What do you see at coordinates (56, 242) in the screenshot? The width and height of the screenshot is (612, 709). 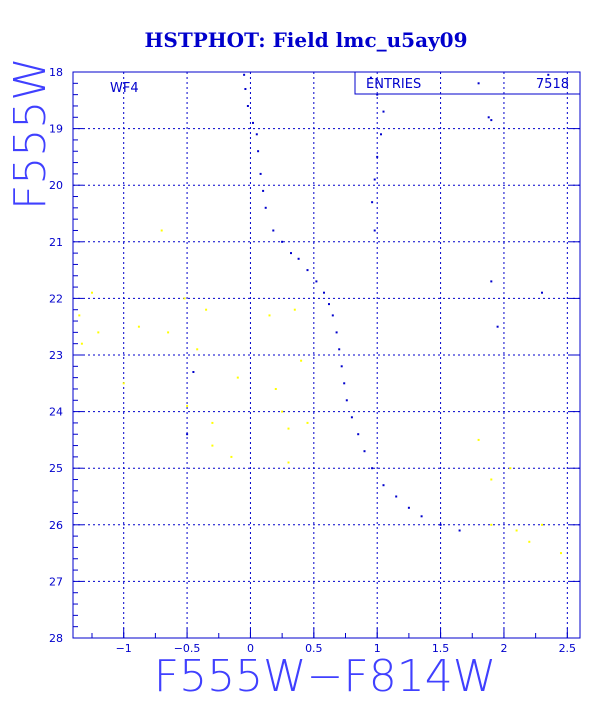 I see `y-tick-label: 21` at bounding box center [56, 242].